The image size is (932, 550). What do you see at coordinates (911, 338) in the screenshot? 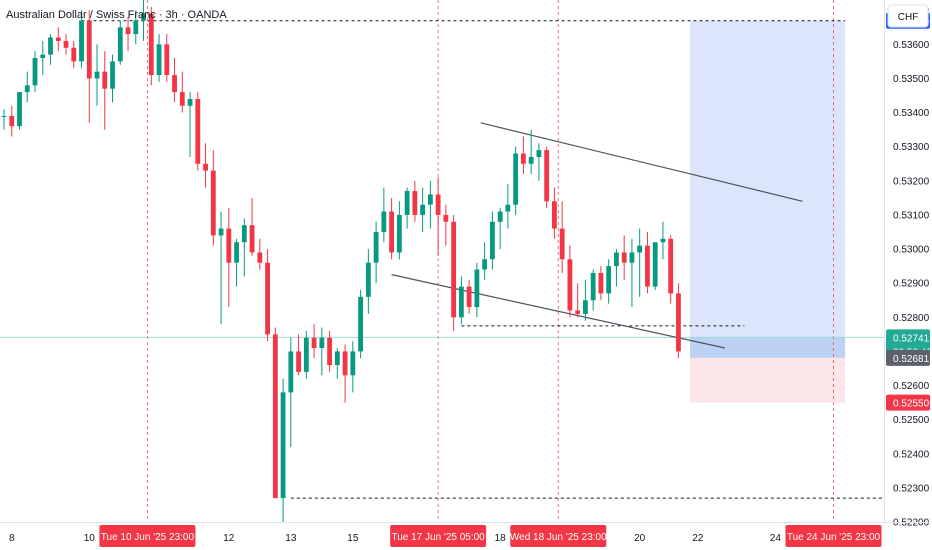
I see `current-price-tag-label: 0.52741` at bounding box center [911, 338].